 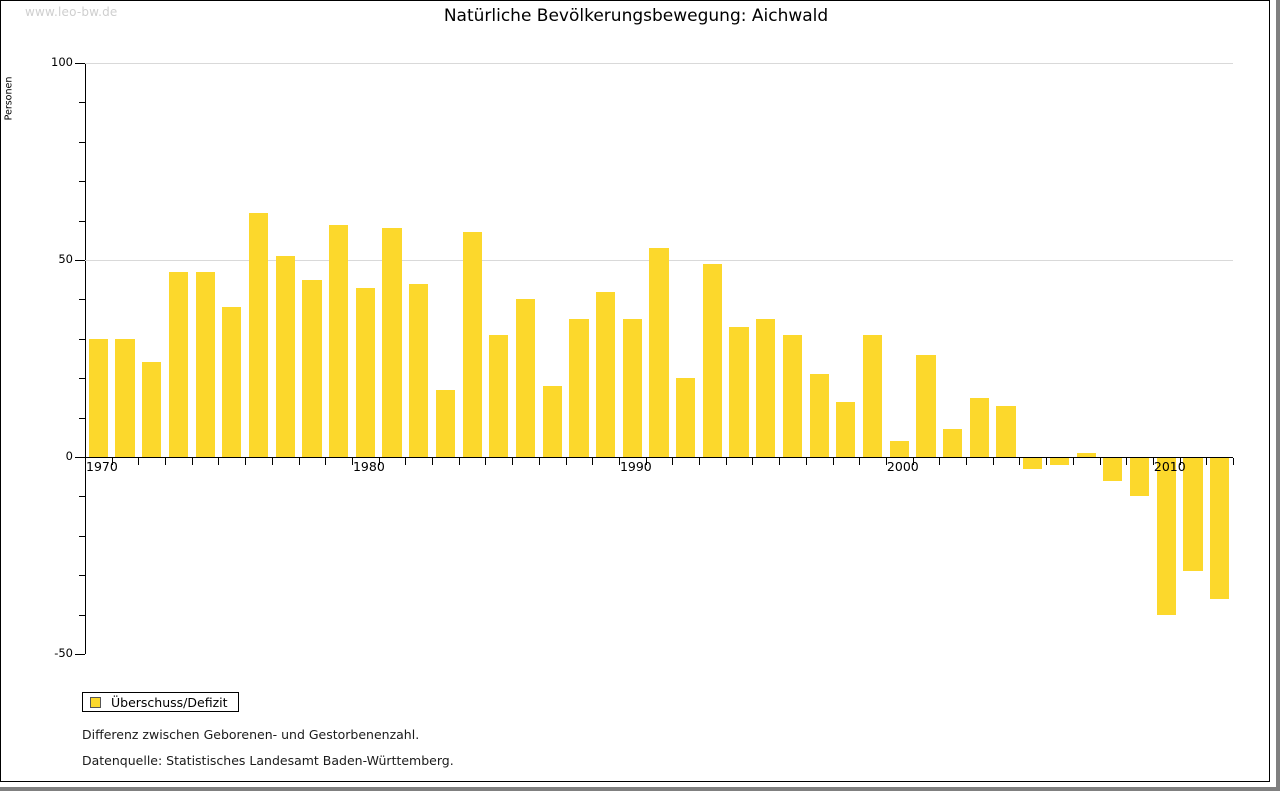 I want to click on bar-1985, so click(x=499, y=395).